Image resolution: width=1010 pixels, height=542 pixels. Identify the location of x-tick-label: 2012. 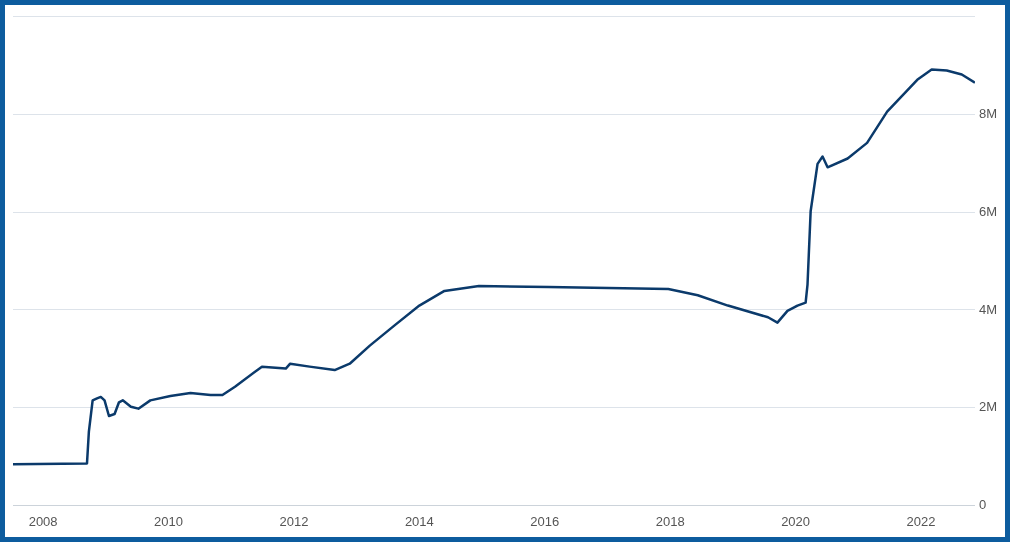
(294, 521).